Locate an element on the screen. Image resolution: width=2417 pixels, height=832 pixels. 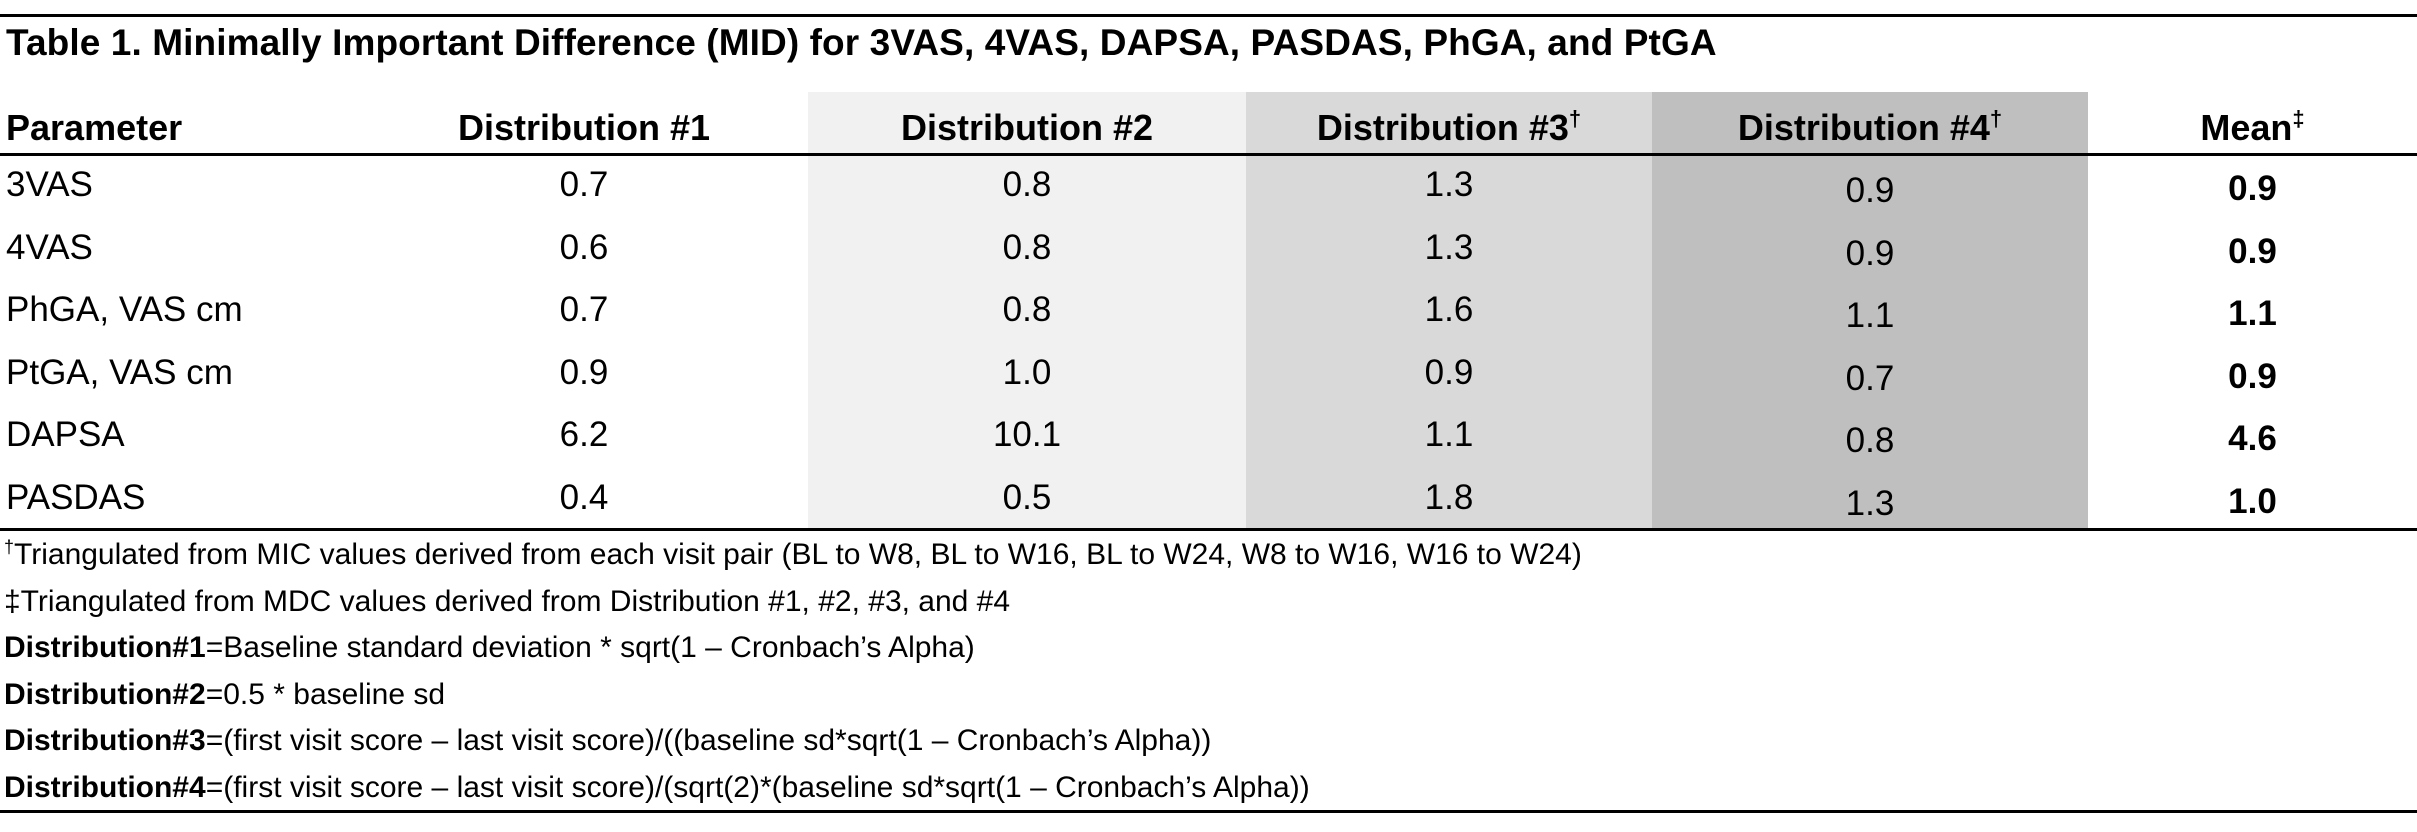
header-mean-label: Mean is located at coordinates (2246, 127).